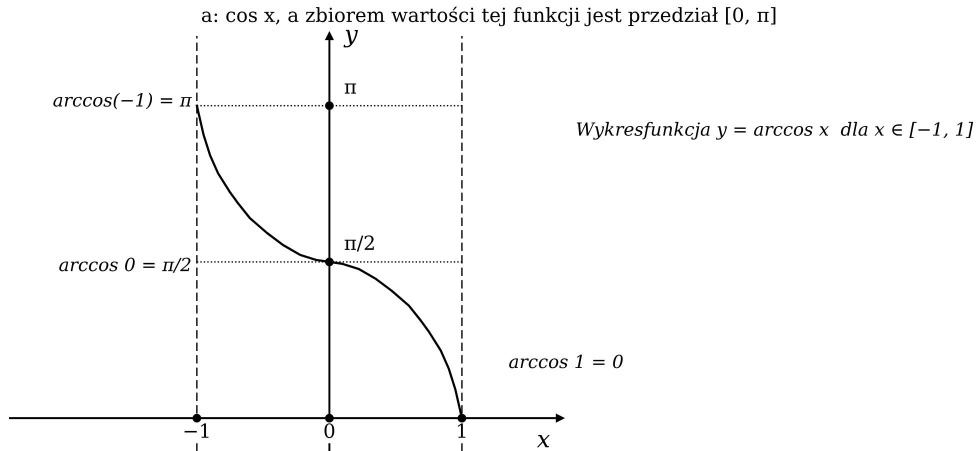  Describe the element at coordinates (489, 16) in the screenshot. I see `chart-title: a: cos x, a zbiorem wartości tej funkcji jest przedział [0, π]` at that location.